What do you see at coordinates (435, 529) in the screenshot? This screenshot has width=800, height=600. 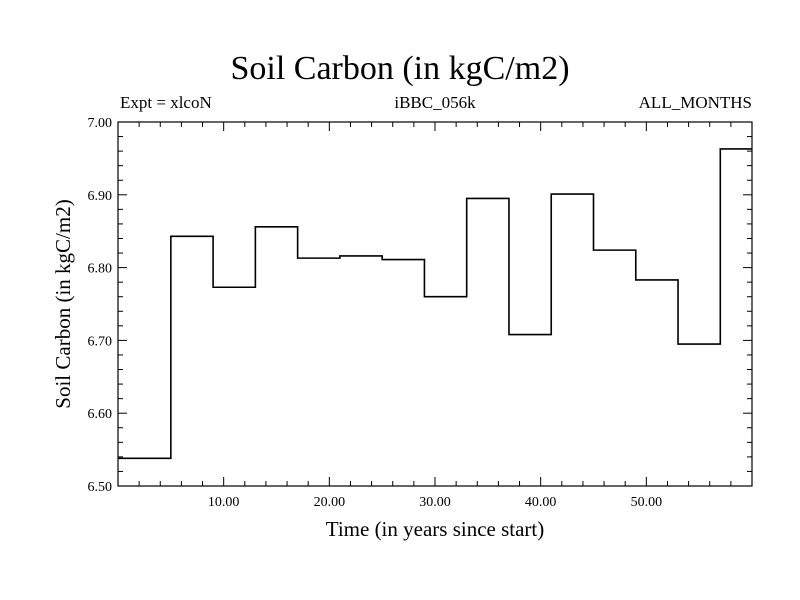 I see `x-axis-title: Time (in years since start)` at bounding box center [435, 529].